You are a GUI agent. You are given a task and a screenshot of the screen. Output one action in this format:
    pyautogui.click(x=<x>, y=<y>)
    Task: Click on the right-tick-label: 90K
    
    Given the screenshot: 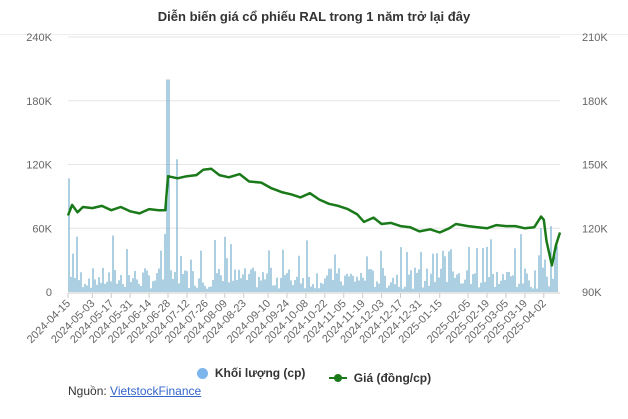 What is the action you would take?
    pyautogui.click(x=592, y=293)
    